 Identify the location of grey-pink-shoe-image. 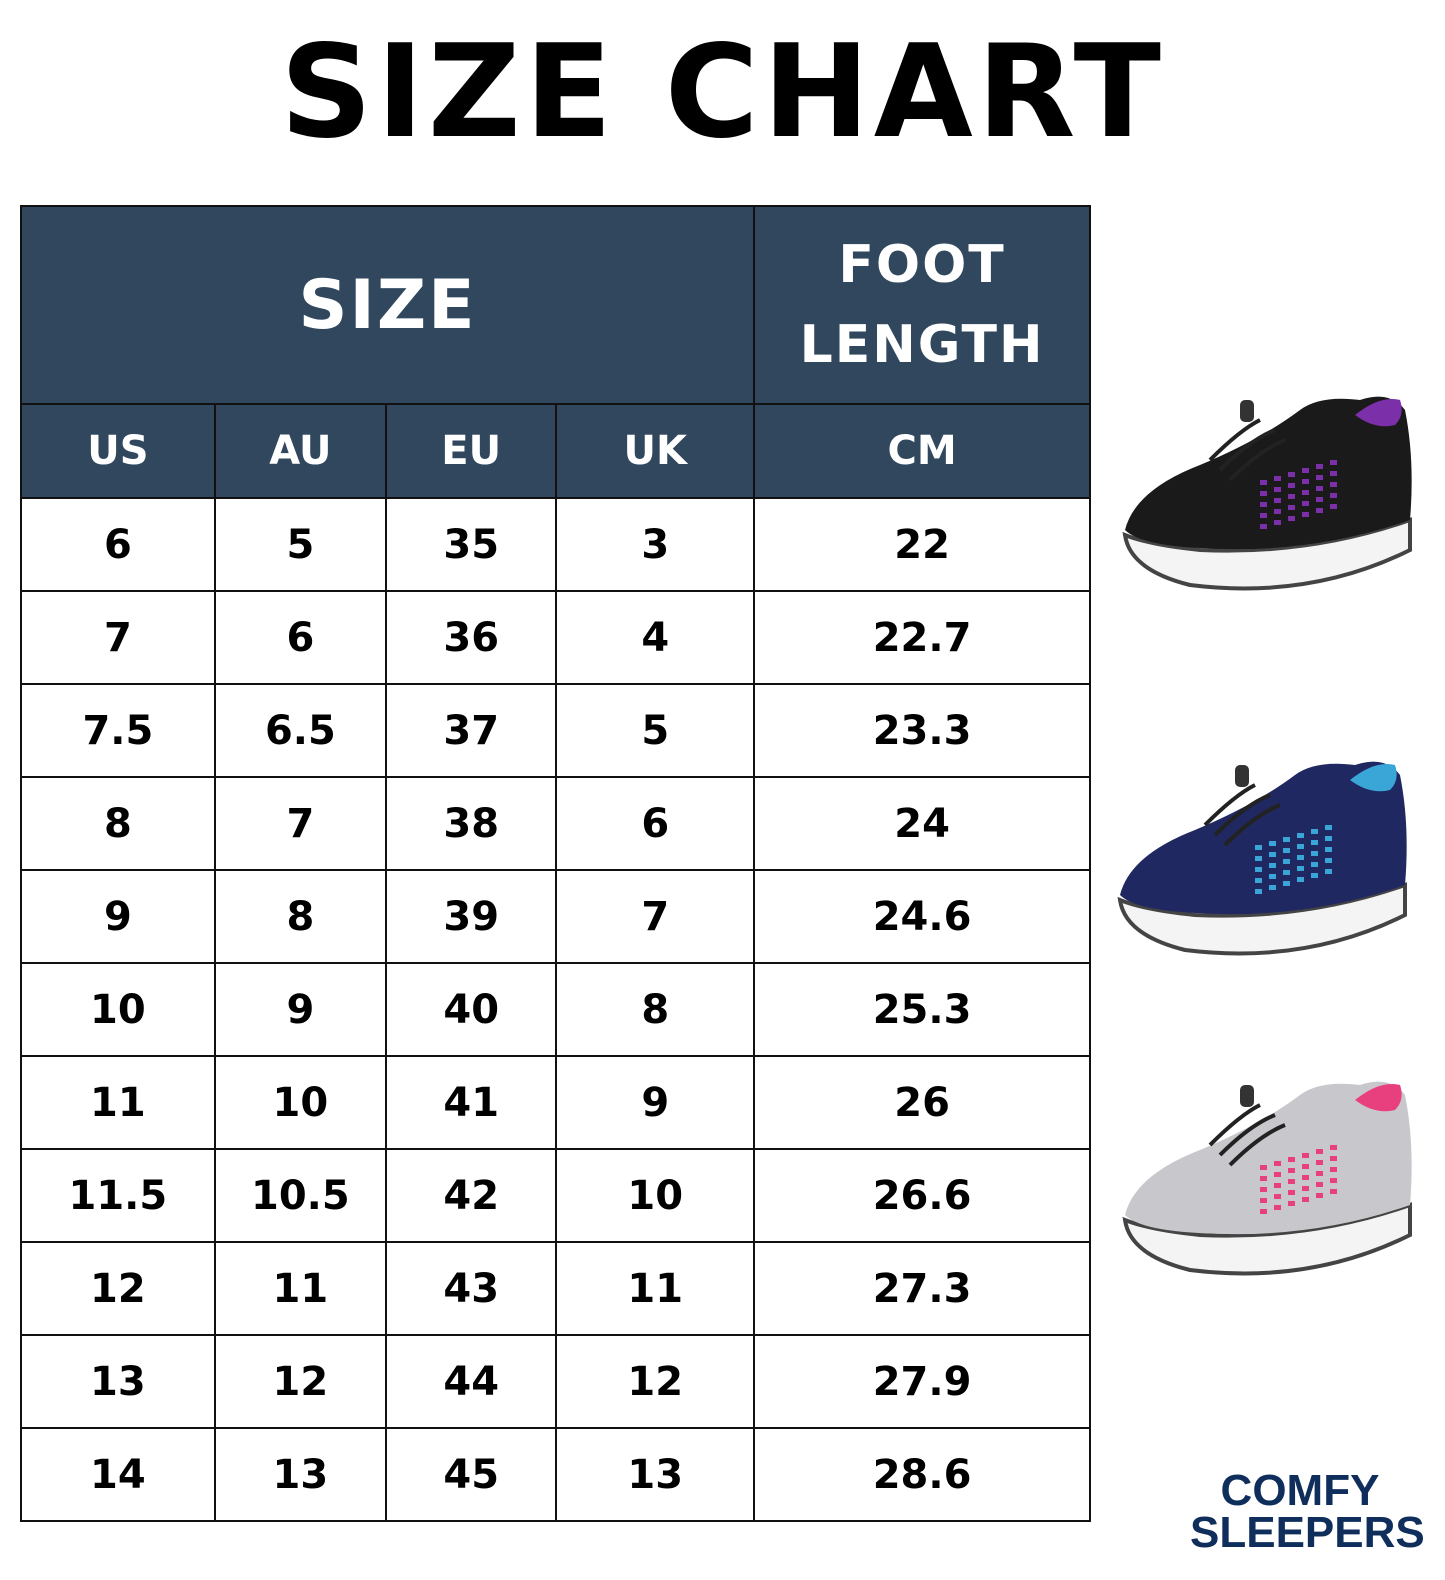
(1267, 1178).